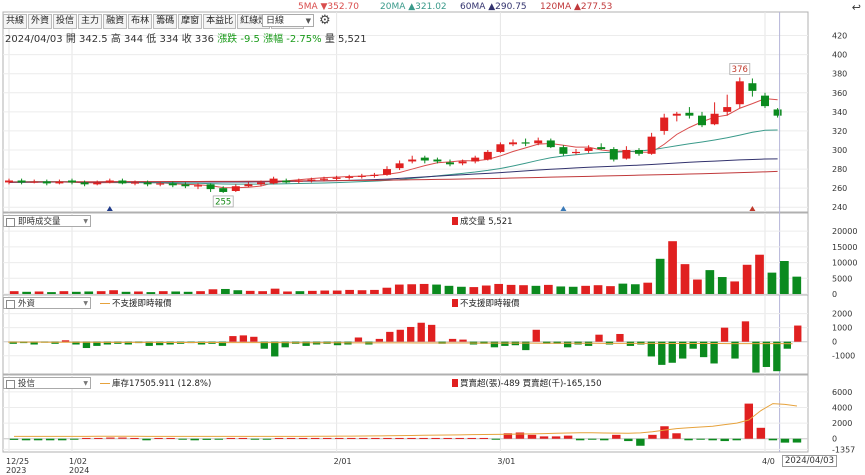  I want to click on tab-0: 共線, so click(15, 21).